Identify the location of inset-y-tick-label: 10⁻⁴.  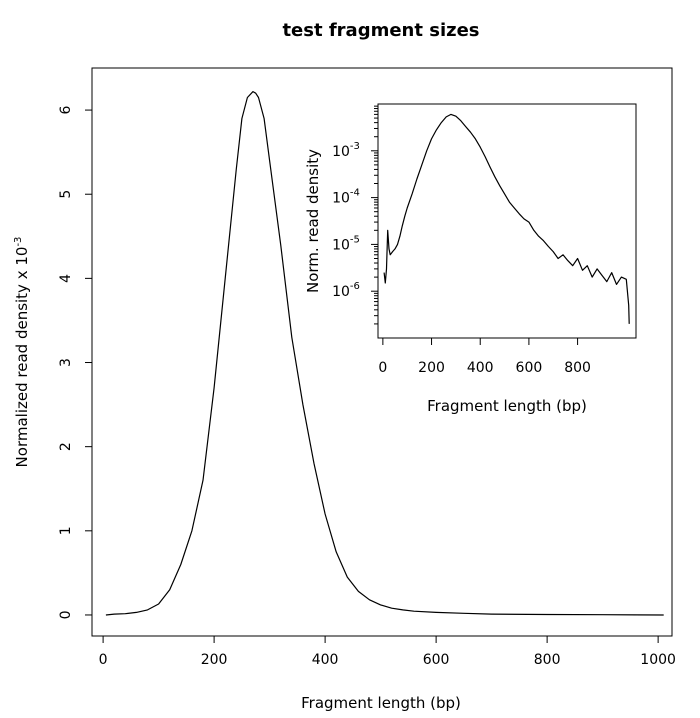
(346, 197).